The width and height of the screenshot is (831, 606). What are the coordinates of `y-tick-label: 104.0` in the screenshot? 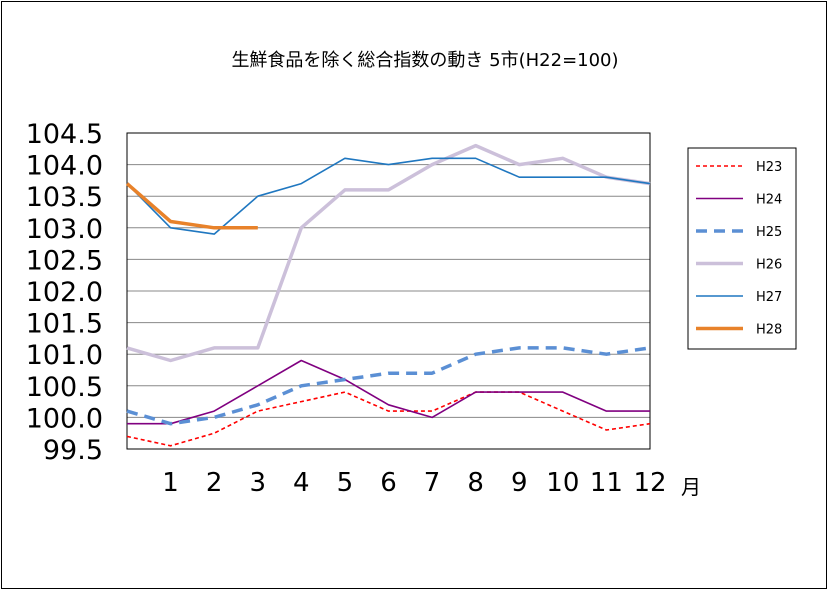 It's located at (64, 166).